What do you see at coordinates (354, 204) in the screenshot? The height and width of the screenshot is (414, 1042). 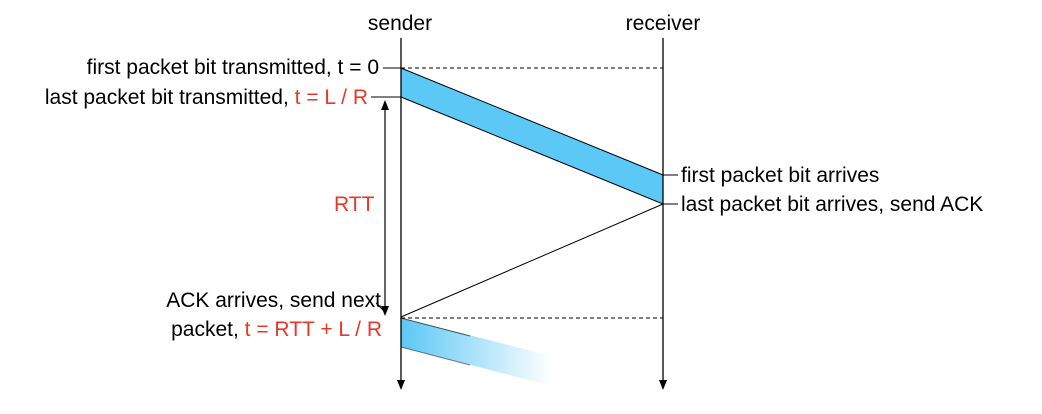 I see `rtt-label: RTT` at bounding box center [354, 204].